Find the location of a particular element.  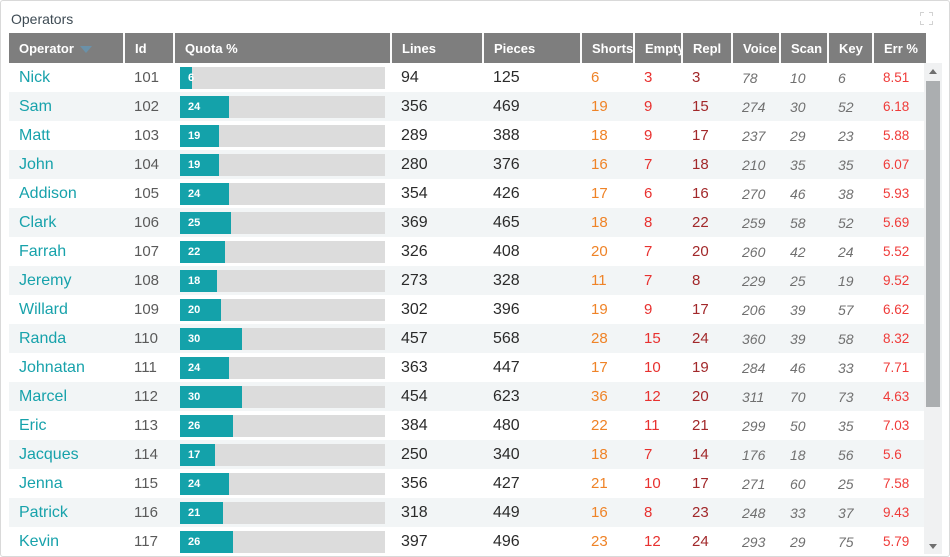

column-header-operator: Operator is located at coordinates (67, 48).